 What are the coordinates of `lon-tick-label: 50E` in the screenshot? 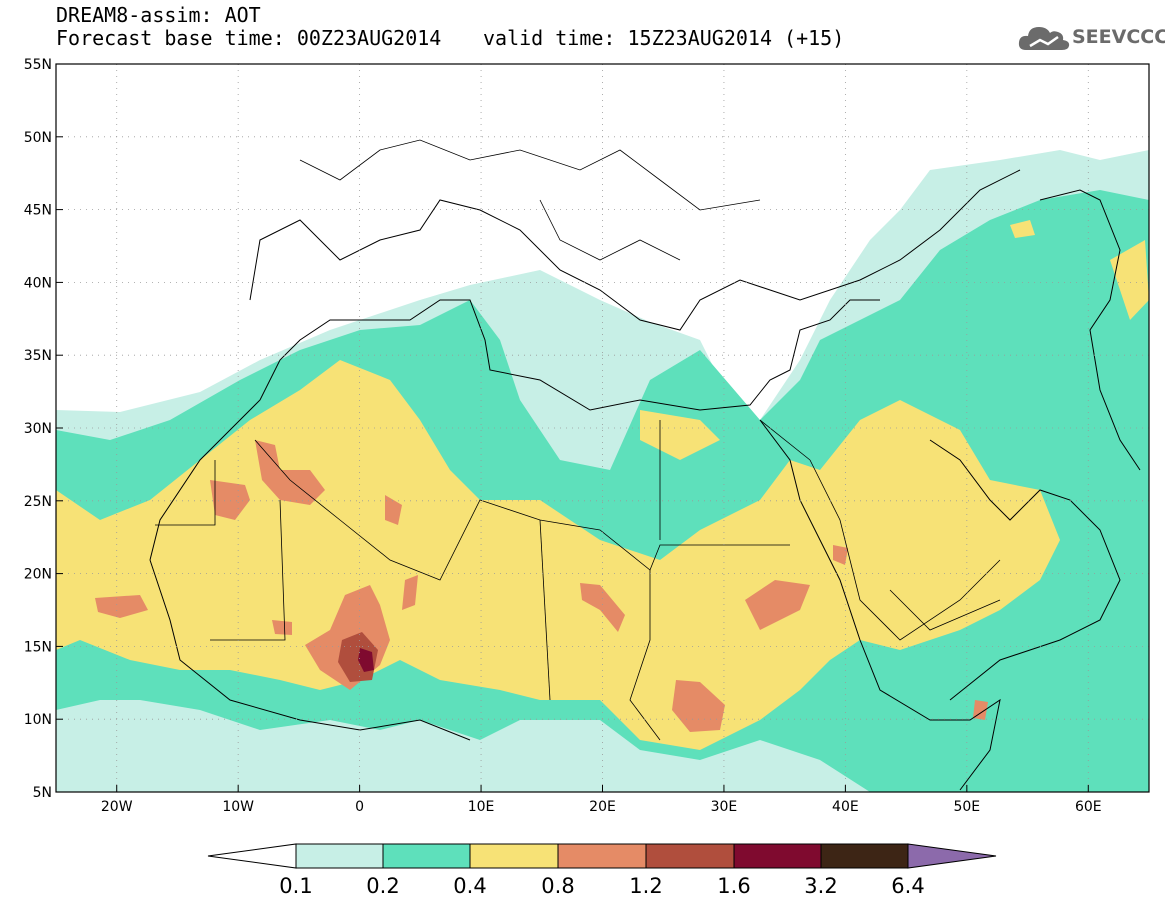 It's located at (966, 807).